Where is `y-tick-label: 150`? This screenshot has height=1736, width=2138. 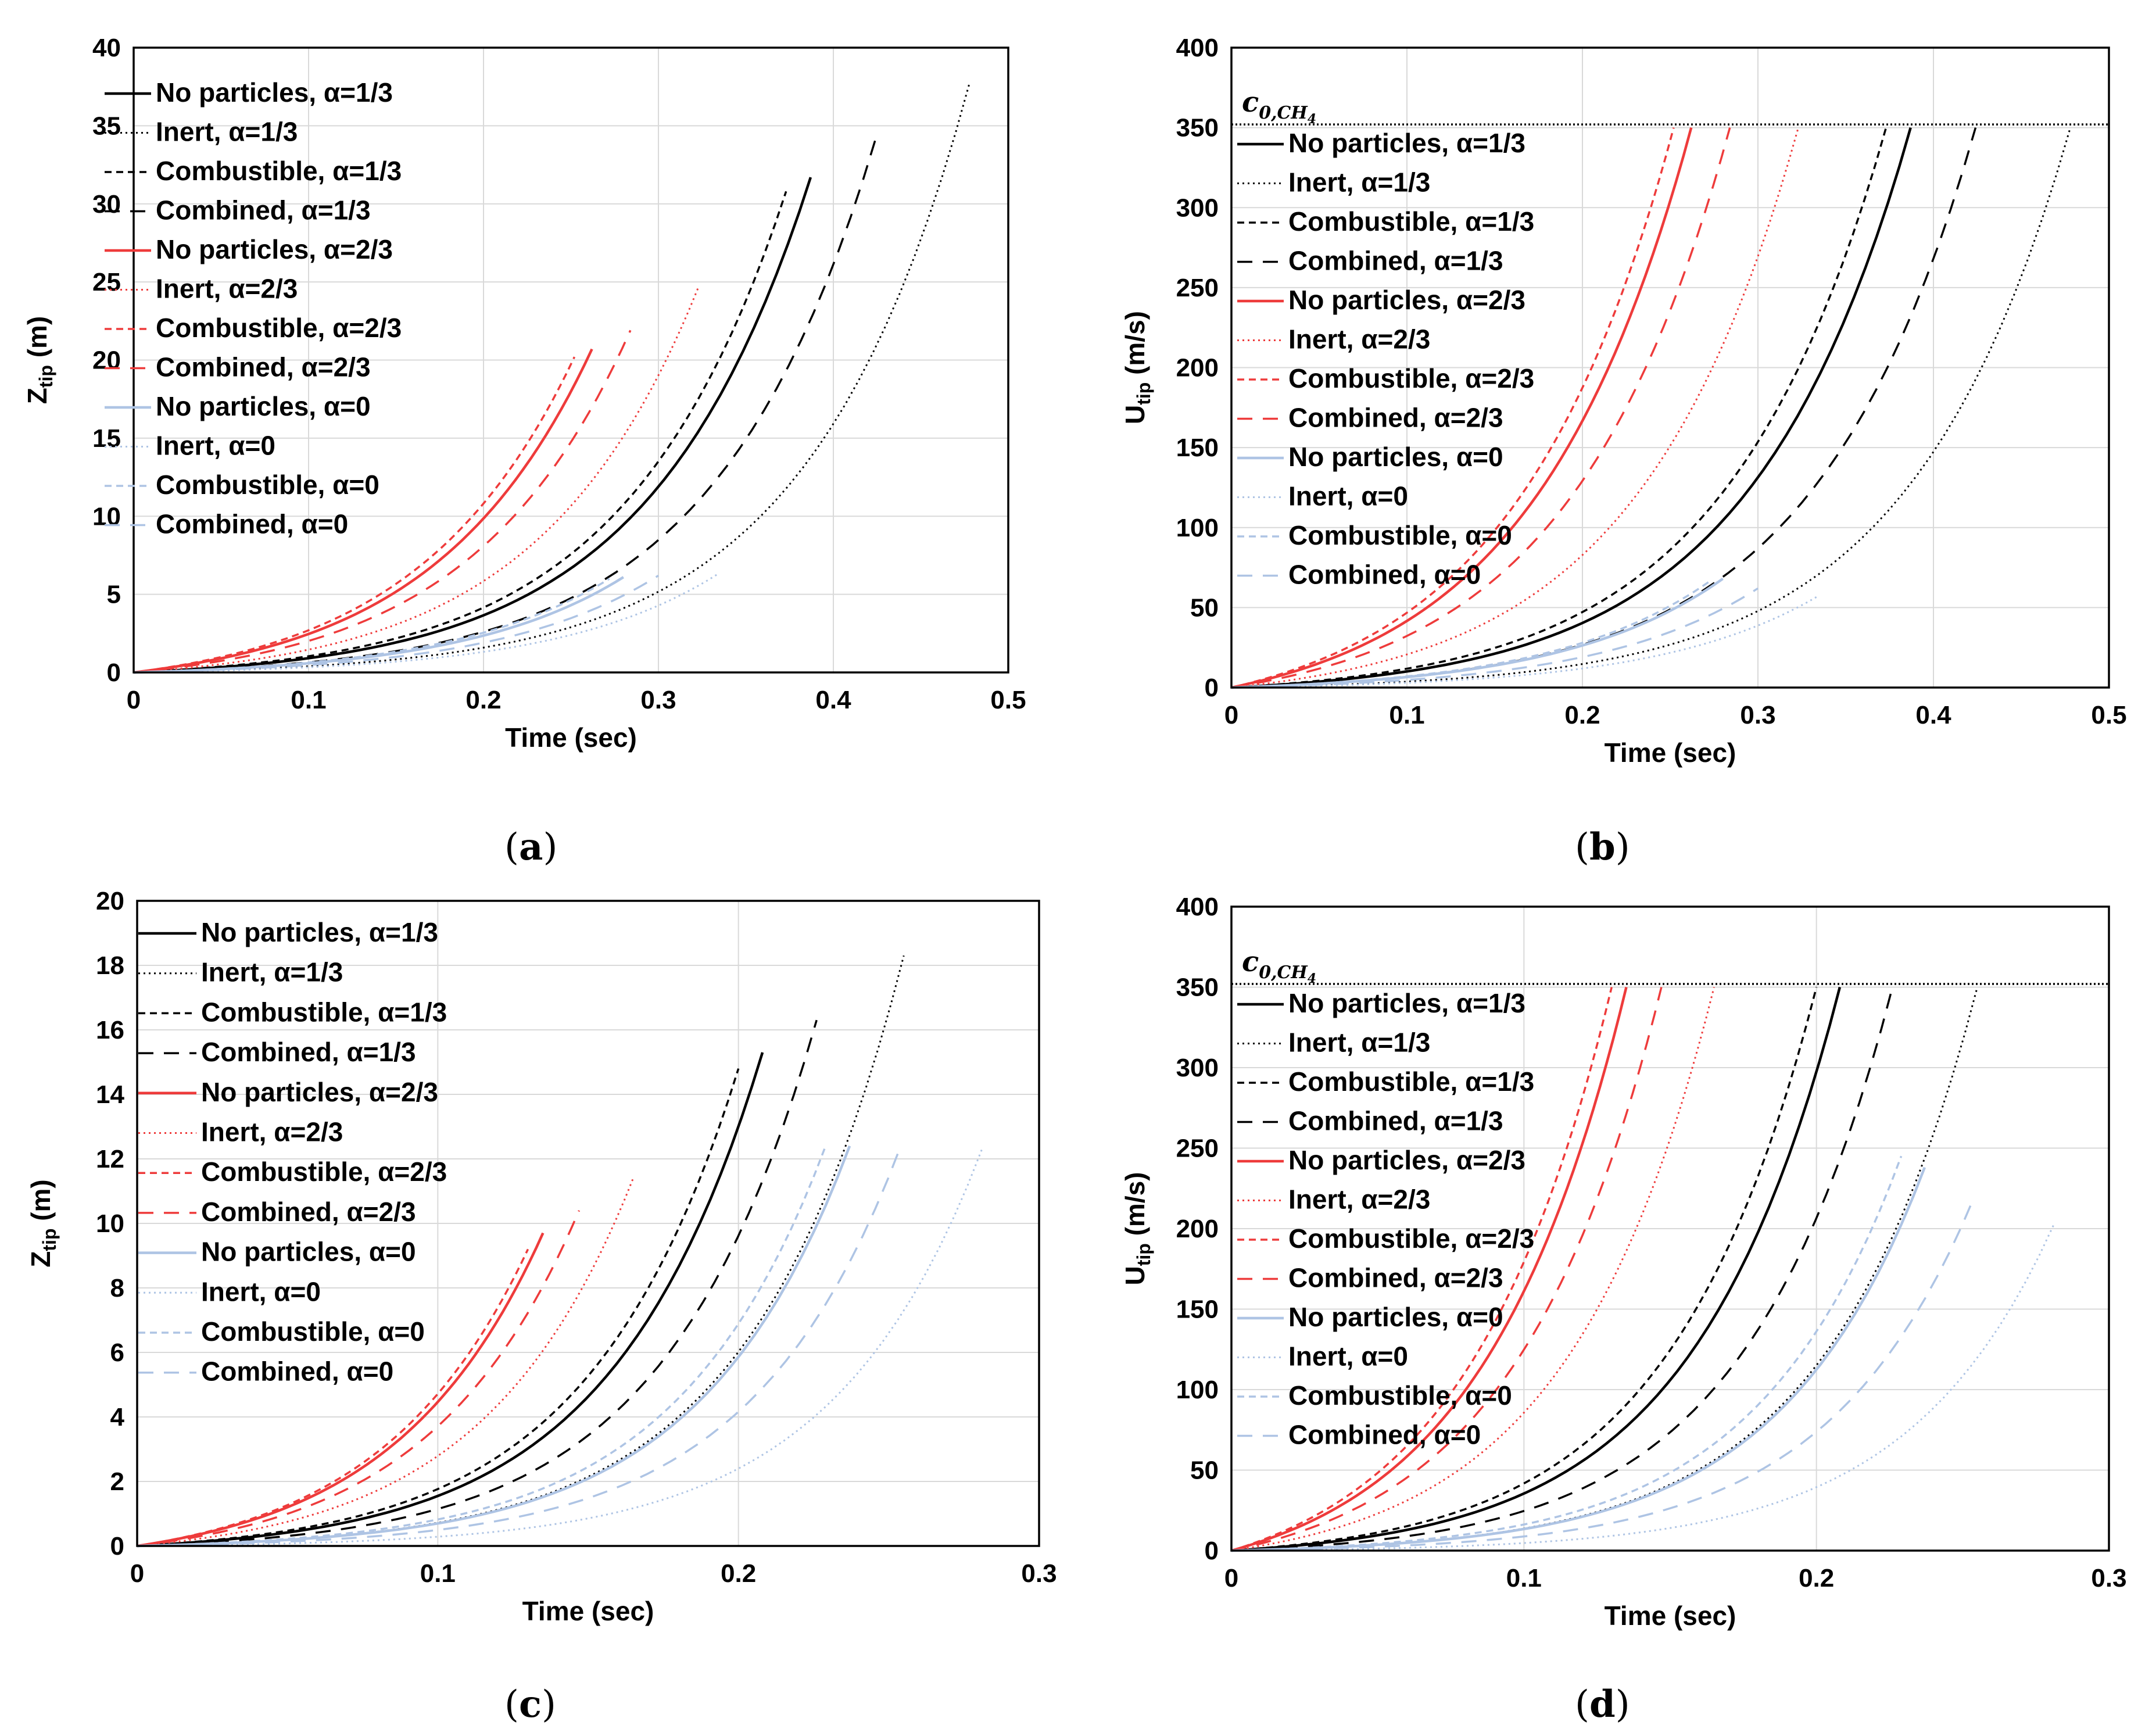
y-tick-label: 150 is located at coordinates (1198, 1309).